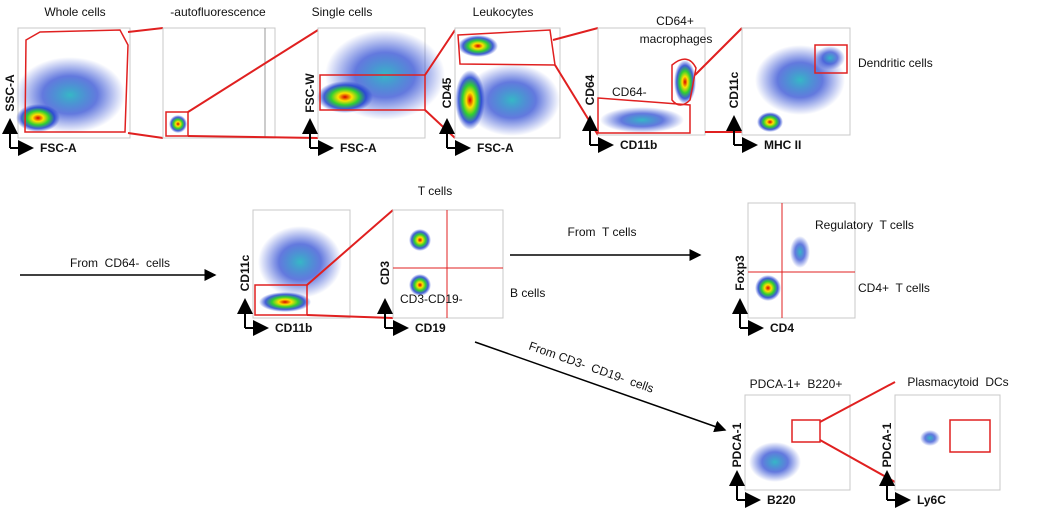 The width and height of the screenshot is (1037, 516). Describe the element at coordinates (894, 288) in the screenshot. I see `gate-label: CD4+ T cells` at that location.